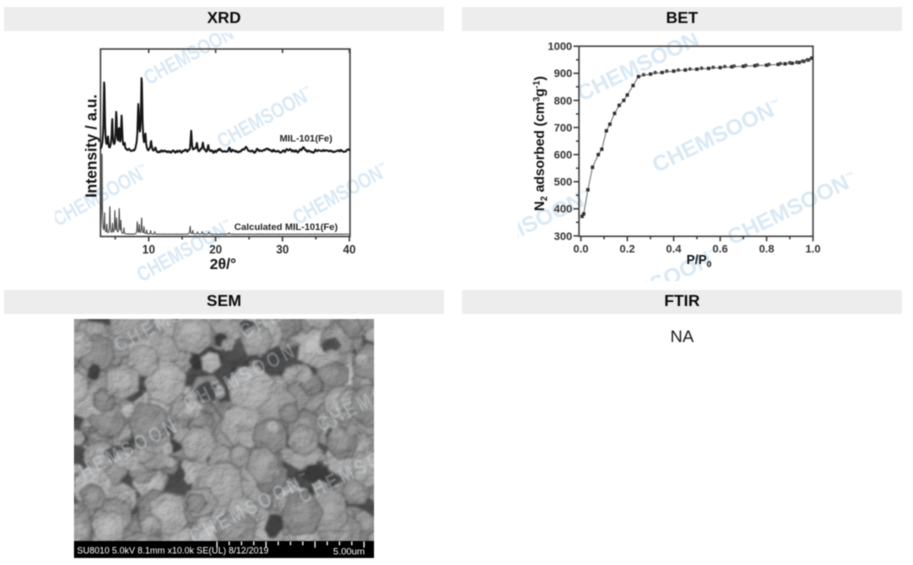  Describe the element at coordinates (563, 210) in the screenshot. I see `svg-text: 400` at that location.